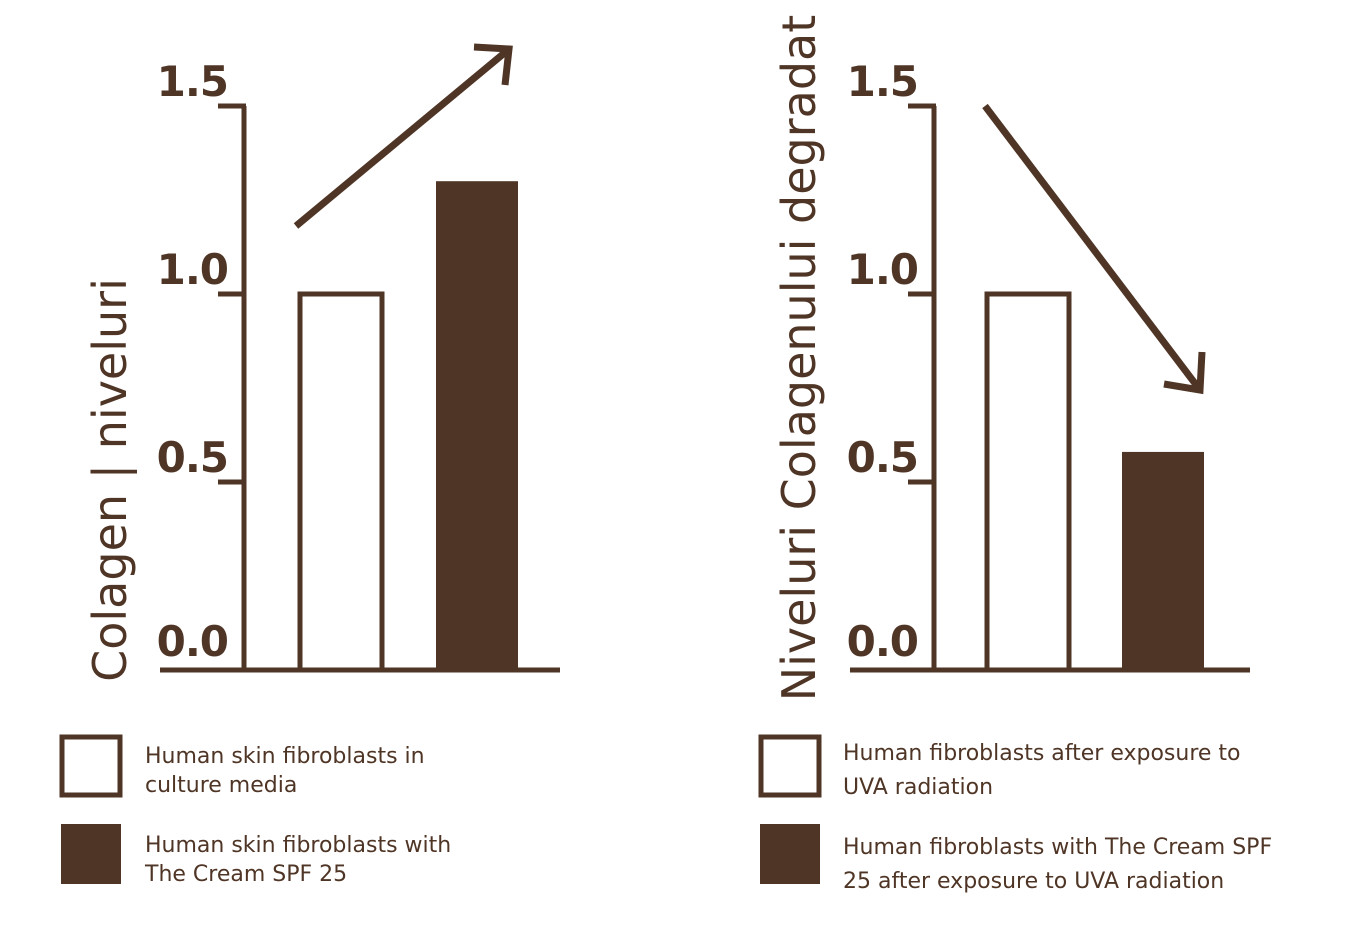 This screenshot has width=1350, height=935. I want to click on trend-up-arrow-icon, so click(403, 136).